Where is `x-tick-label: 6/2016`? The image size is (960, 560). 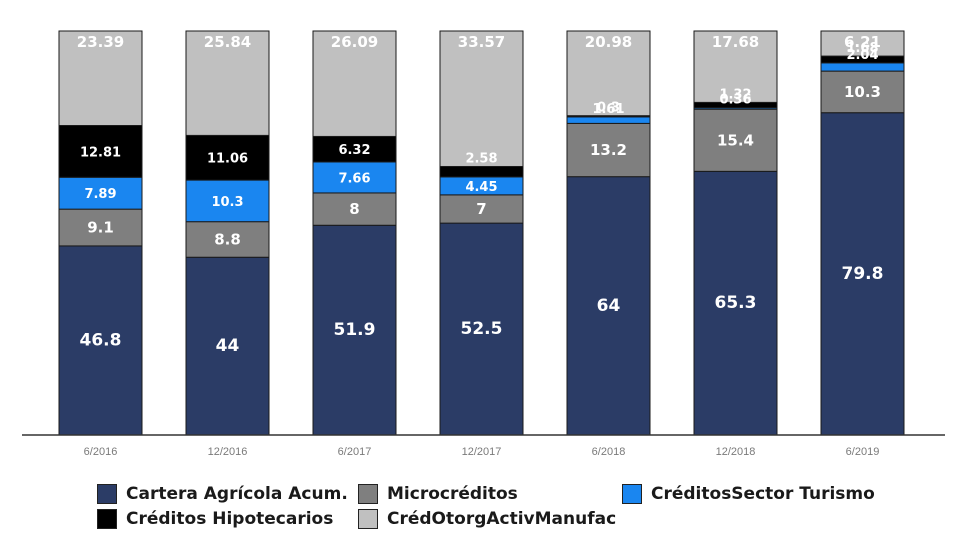
x-tick-label: 6/2016 is located at coordinates (101, 452).